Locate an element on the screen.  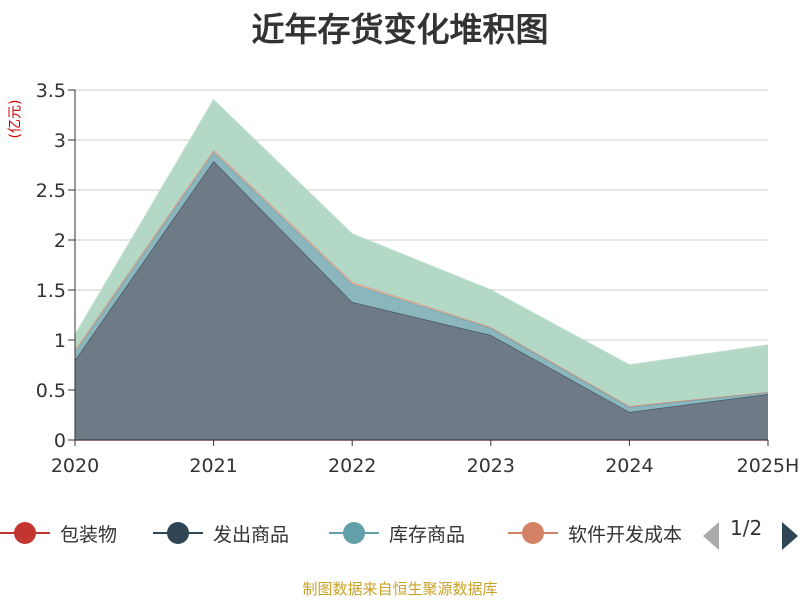
x-tick-label: 2022 is located at coordinates (352, 466).